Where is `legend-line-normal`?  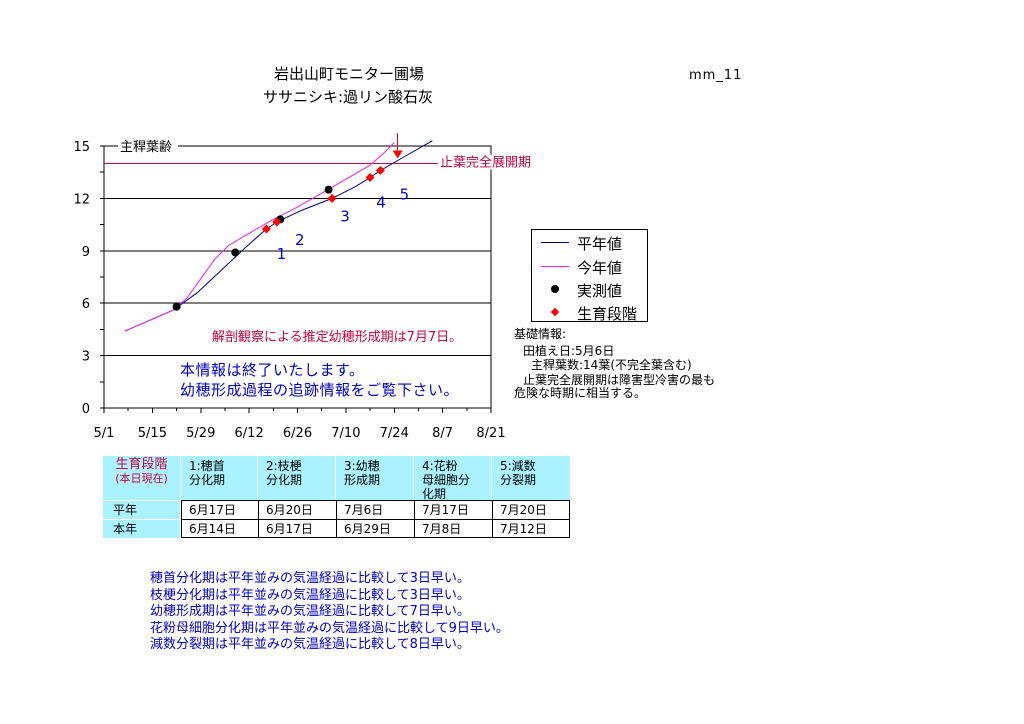
legend-line-normal is located at coordinates (555, 242).